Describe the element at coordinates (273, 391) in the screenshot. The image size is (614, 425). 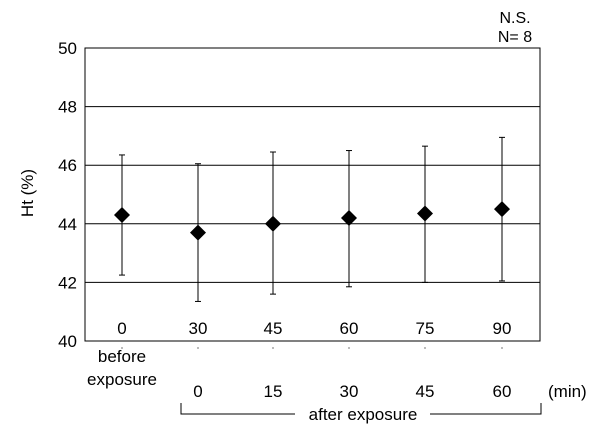
I see `x-secondary-label-2: 15` at that location.